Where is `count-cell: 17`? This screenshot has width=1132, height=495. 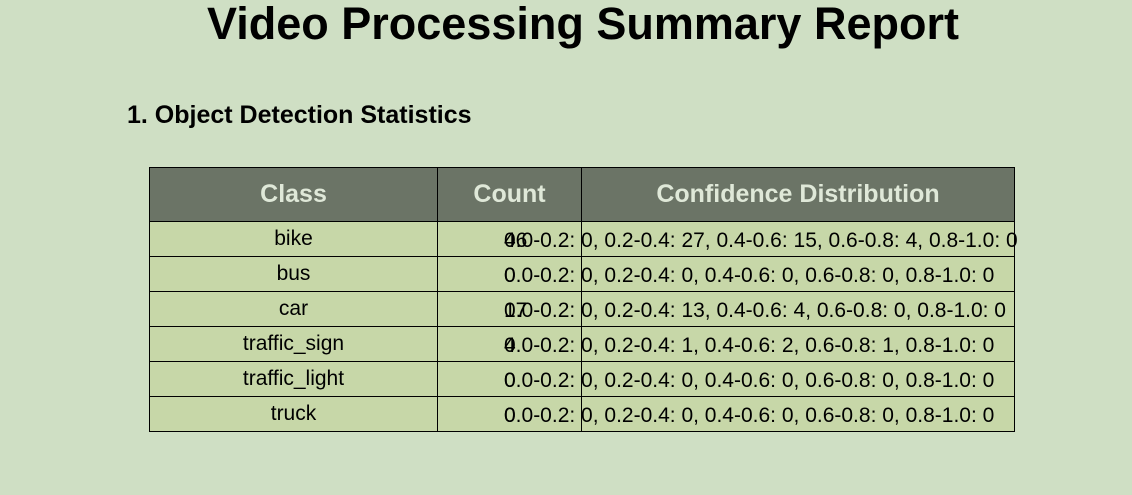 count-cell: 17 is located at coordinates (509, 309).